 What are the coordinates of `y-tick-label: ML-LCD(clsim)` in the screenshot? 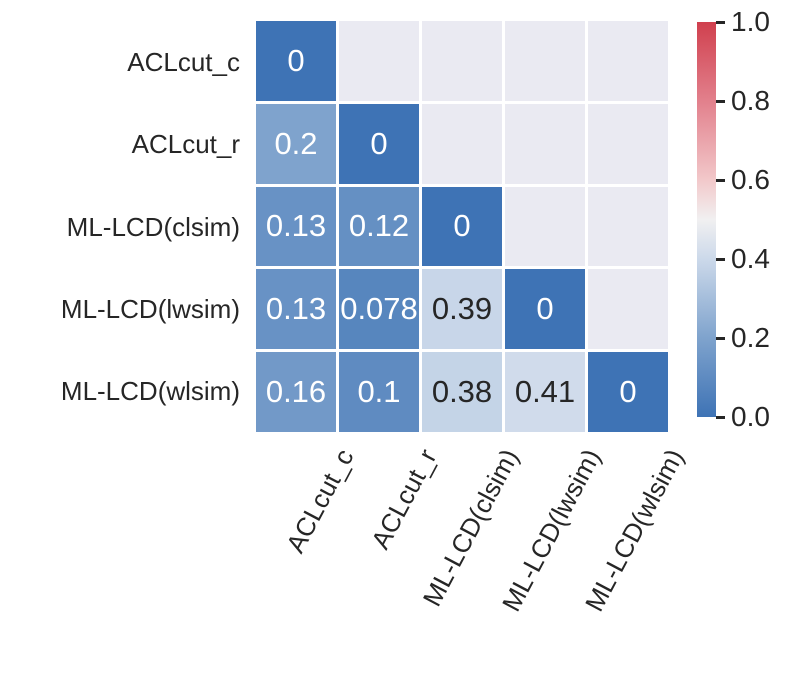 It's located at (153, 226).